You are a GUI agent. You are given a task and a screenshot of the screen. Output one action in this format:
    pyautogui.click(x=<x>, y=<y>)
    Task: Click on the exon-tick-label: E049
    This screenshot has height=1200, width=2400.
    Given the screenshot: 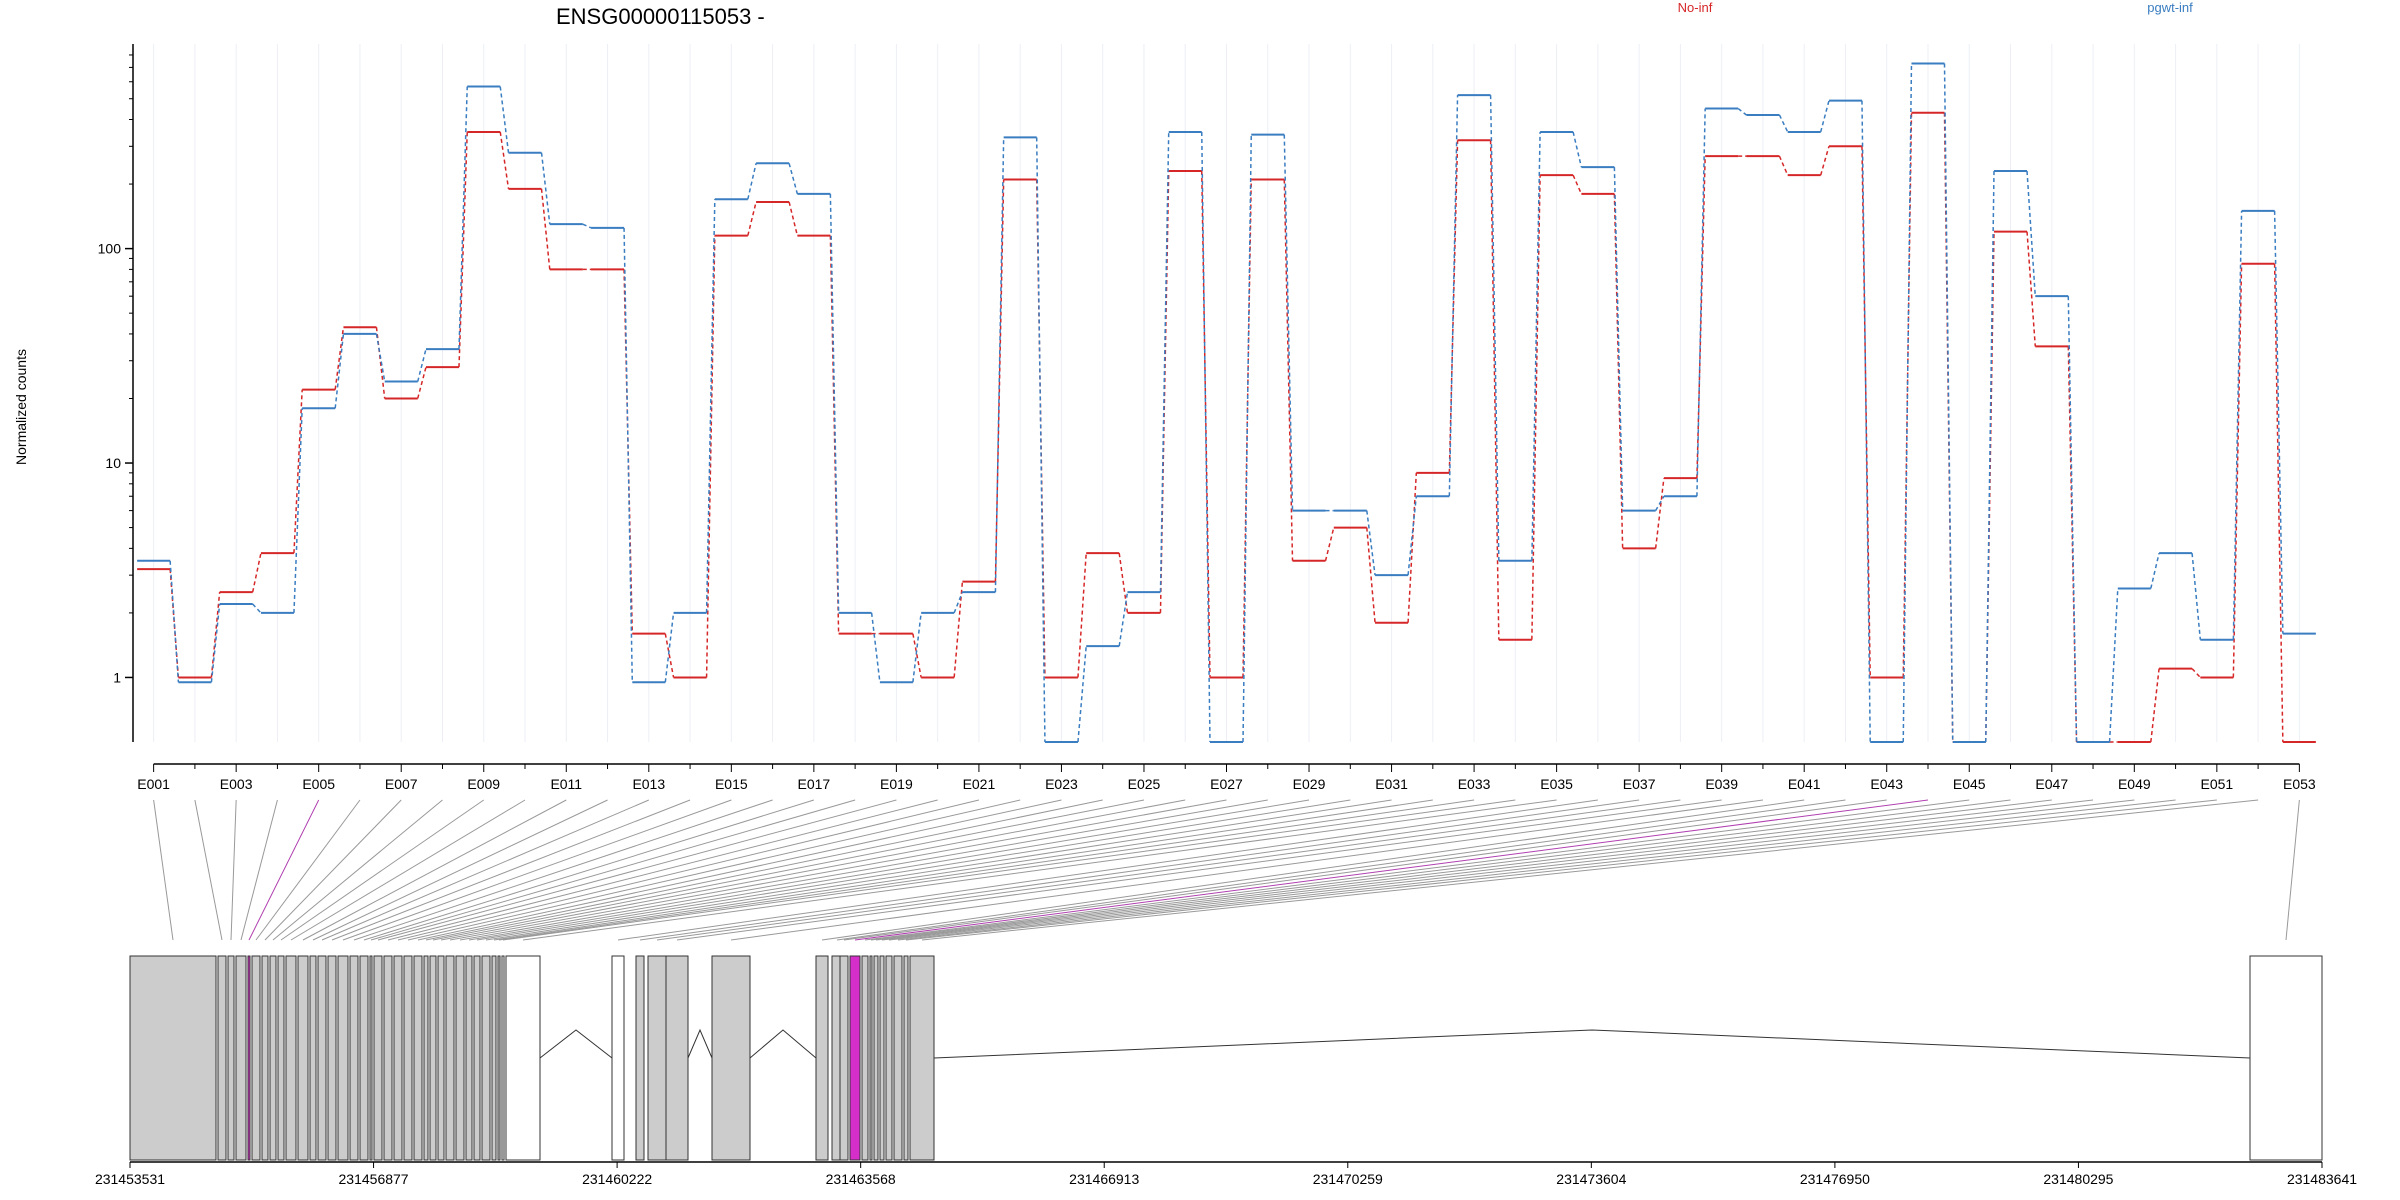 What is the action you would take?
    pyautogui.click(x=2134, y=784)
    